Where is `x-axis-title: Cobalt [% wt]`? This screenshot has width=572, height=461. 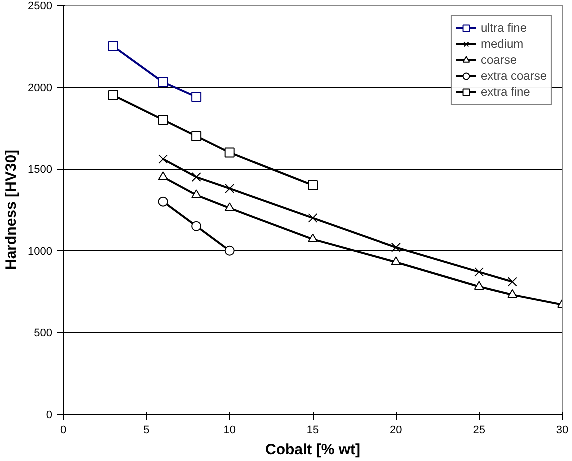 x-axis-title: Cobalt [% wt] is located at coordinates (313, 450).